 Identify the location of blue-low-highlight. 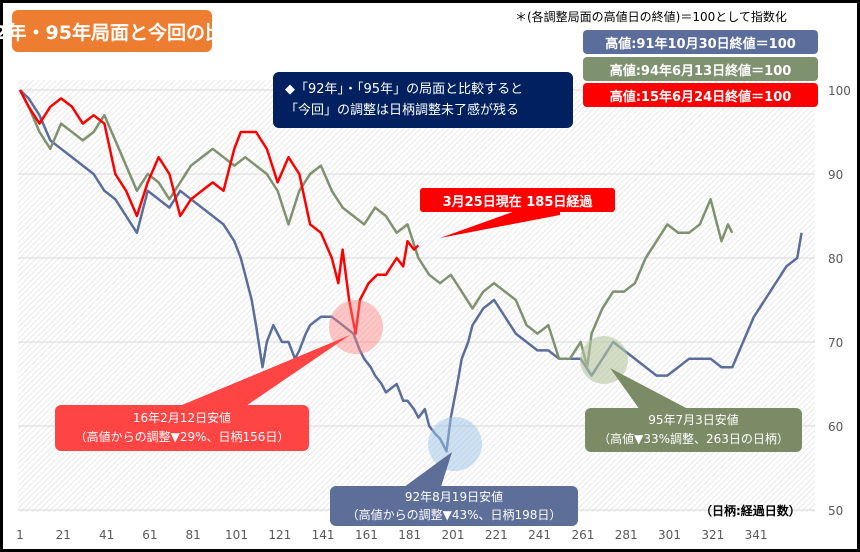
(455, 444).